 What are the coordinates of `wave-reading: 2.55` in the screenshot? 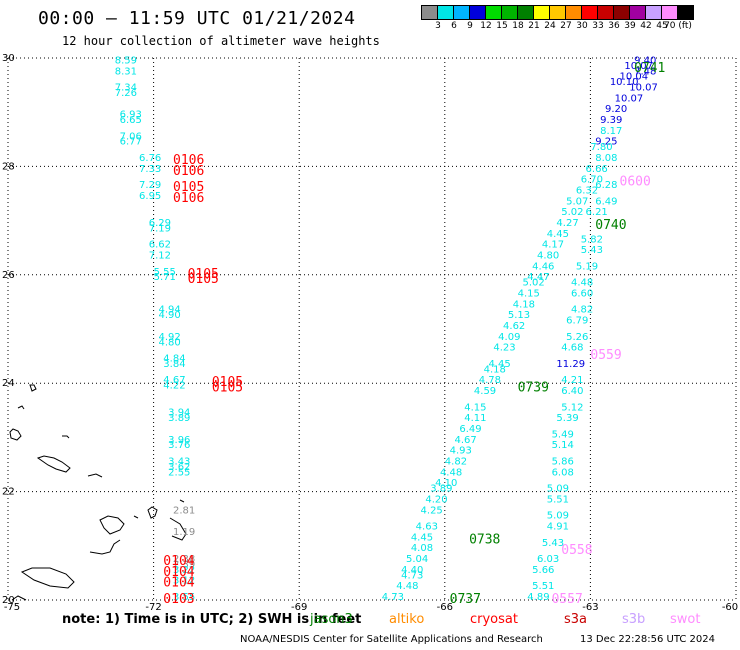 It's located at (179, 472).